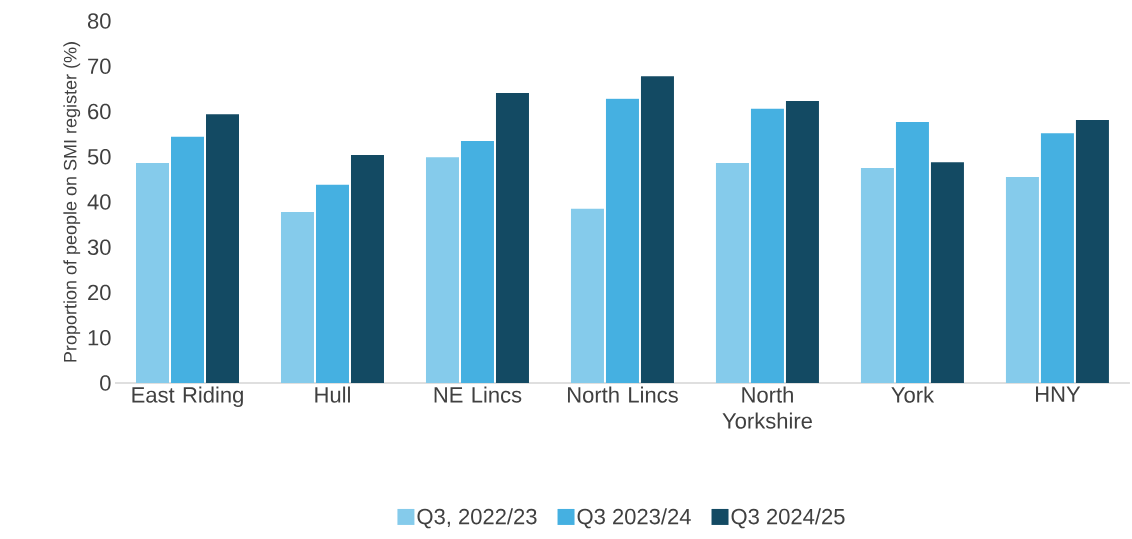 Image resolution: width=1132 pixels, height=539 pixels. I want to click on x-tick-label: HNY, so click(1058, 394).